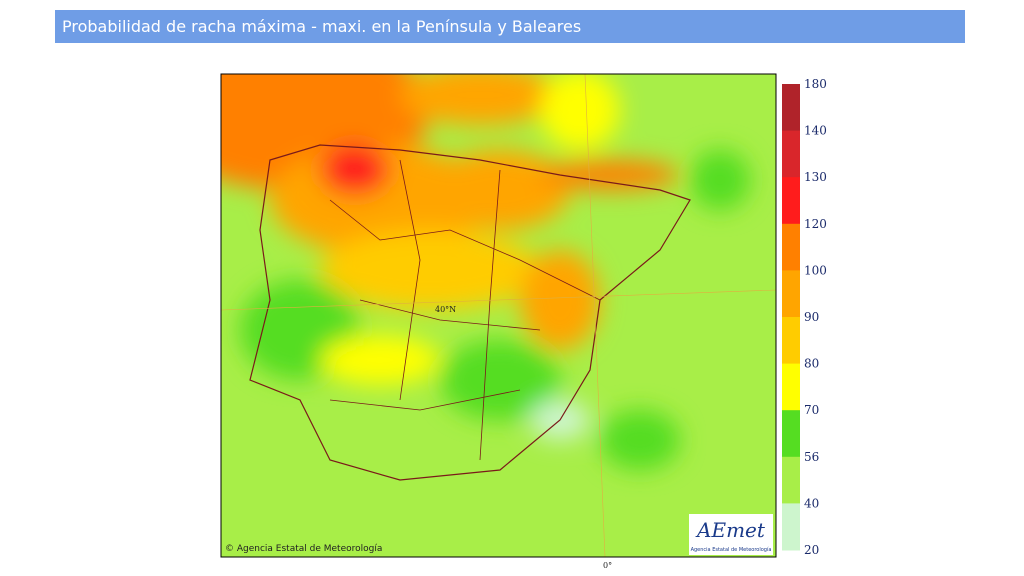 Image resolution: width=1024 pixels, height=576 pixels. Describe the element at coordinates (815, 131) in the screenshot. I see `legend-tick-label: 140` at that location.